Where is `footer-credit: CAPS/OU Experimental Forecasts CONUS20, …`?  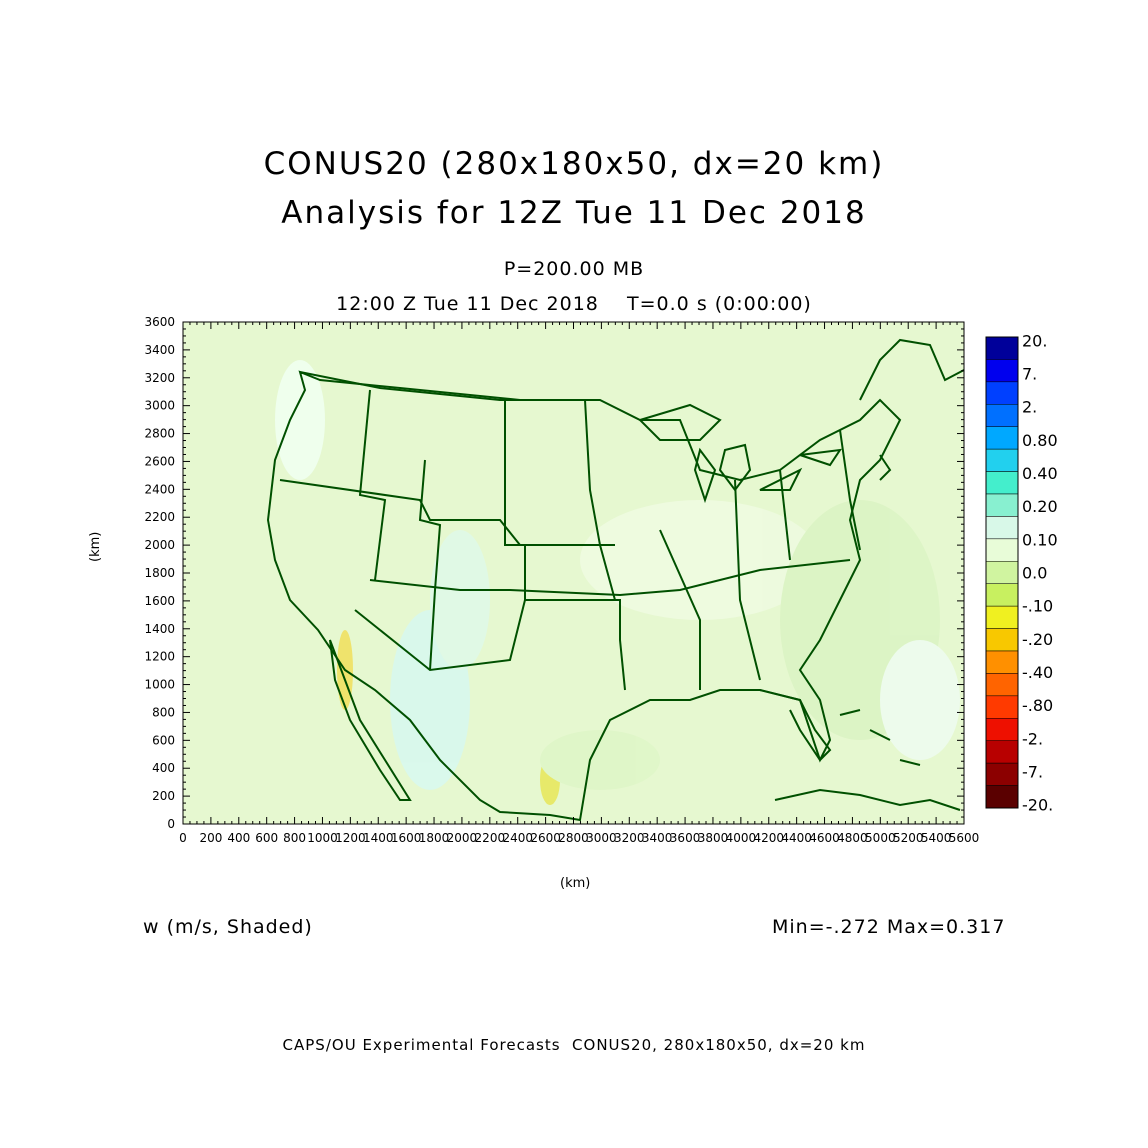
footer-credit: CAPS/OU Experimental Forecasts CONUS20, … is located at coordinates (574, 1045).